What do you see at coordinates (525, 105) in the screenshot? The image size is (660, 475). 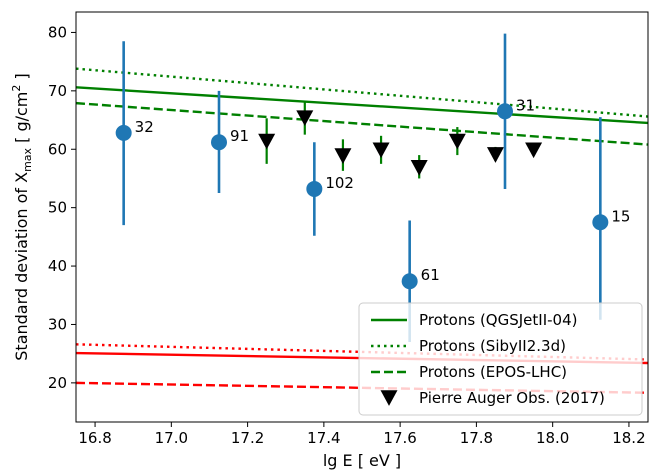 I see `data-label-4: 31` at bounding box center [525, 105].